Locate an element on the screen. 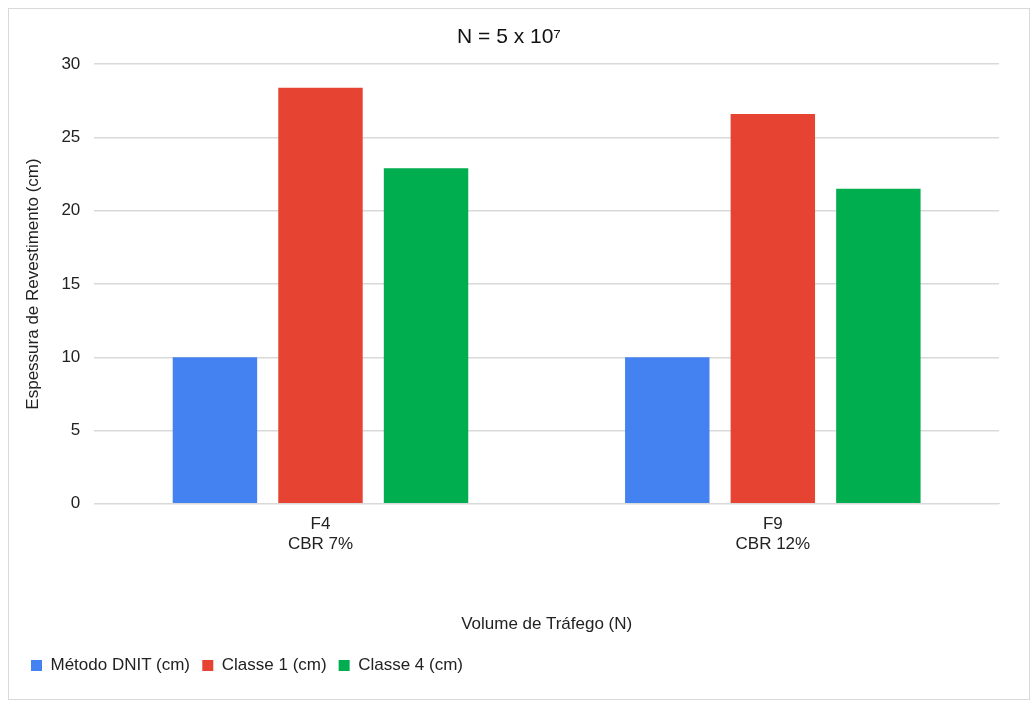 The image size is (1036, 705). legend-label: Método DNIT (cm) is located at coordinates (120, 665).